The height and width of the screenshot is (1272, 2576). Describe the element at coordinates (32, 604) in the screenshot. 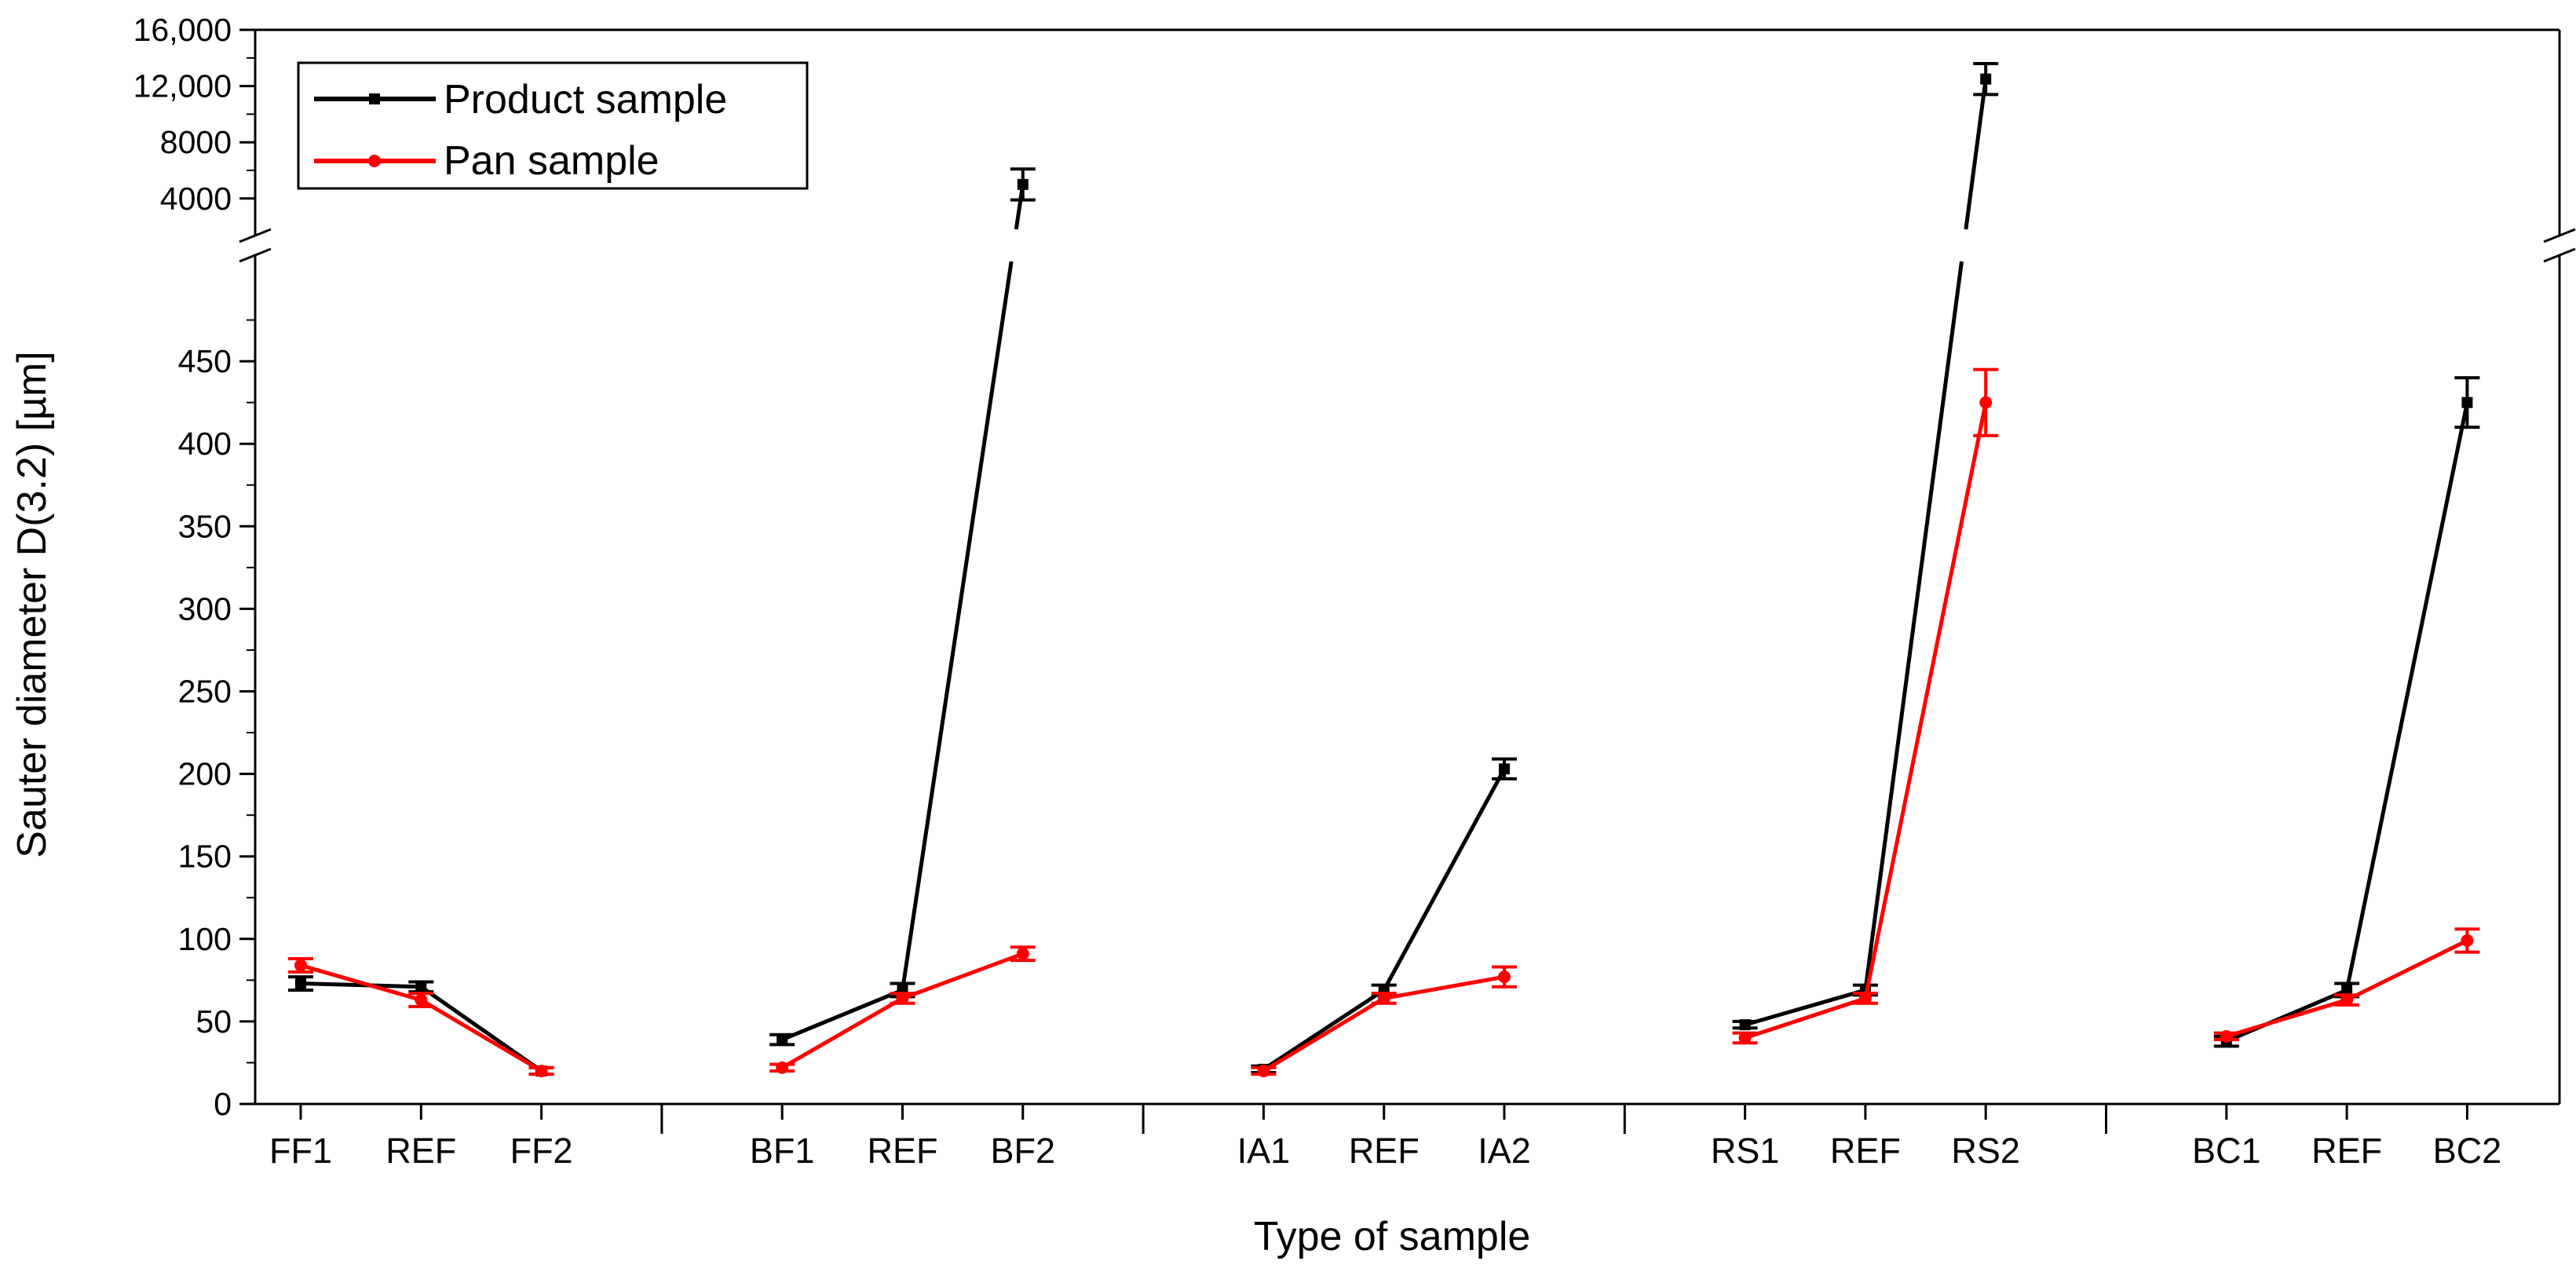

I see `y-axis-label: Sauter diameter D(3.2) [µm]` at that location.